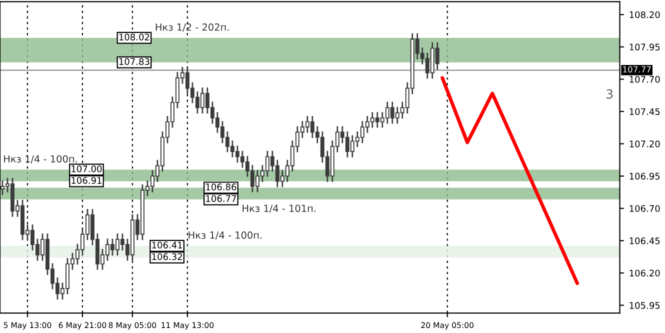  Describe the element at coordinates (645, 14) in the screenshot. I see `y-tick-label: 108.20` at that location.